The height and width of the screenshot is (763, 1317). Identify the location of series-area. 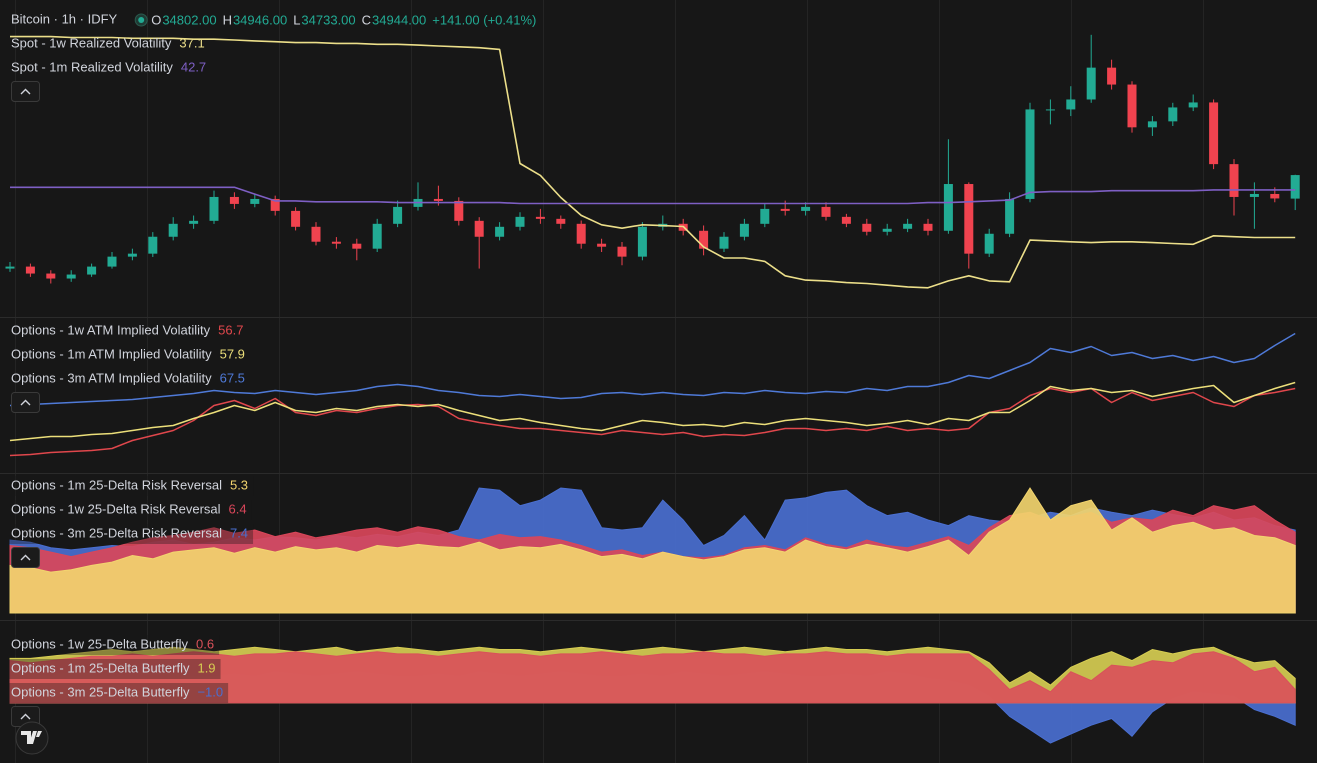
(652, 677).